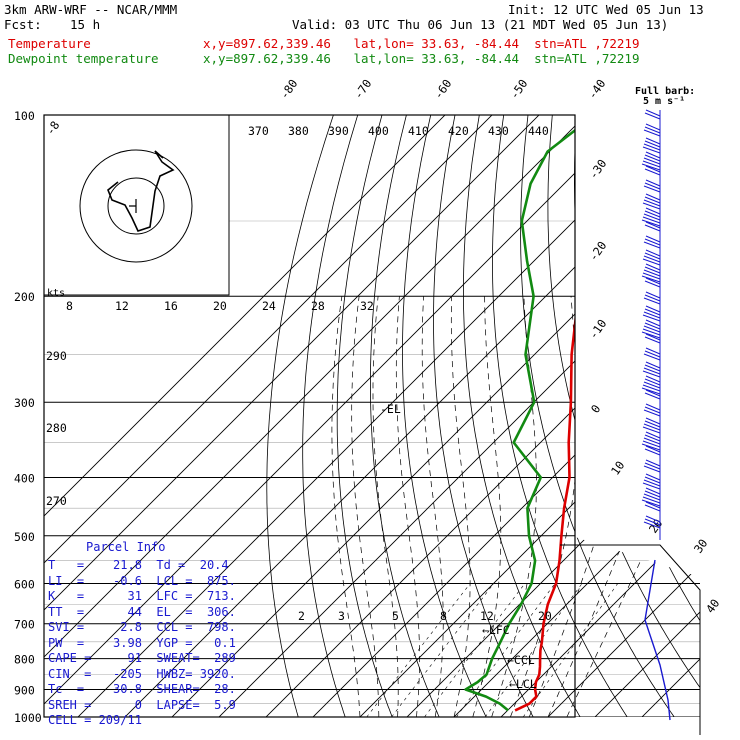  Describe the element at coordinates (378, 131) in the screenshot. I see `theta-label: 400` at that location.